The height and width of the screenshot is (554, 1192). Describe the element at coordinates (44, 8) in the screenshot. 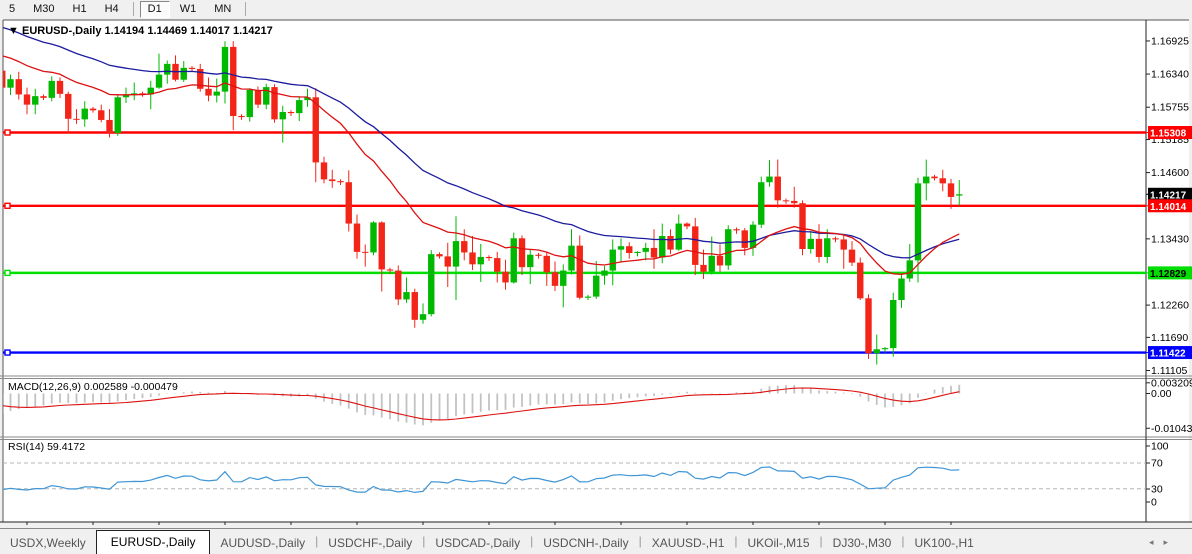

I see `timeframe-button-m30: M30` at that location.